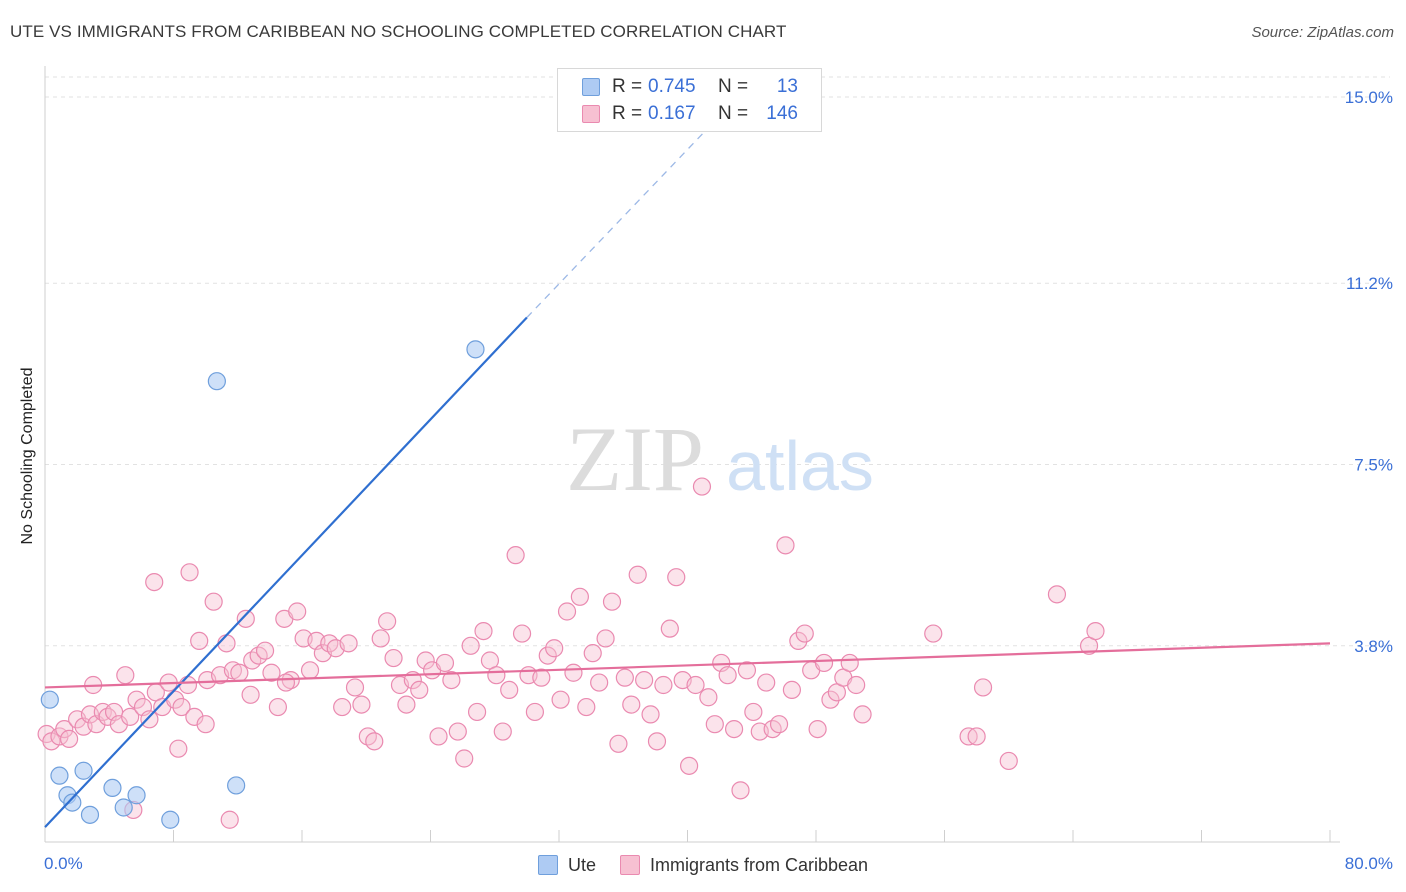 This screenshot has width=1406, height=892. What do you see at coordinates (733, 86) in the screenshot?
I see `n-label: N =` at bounding box center [733, 86].